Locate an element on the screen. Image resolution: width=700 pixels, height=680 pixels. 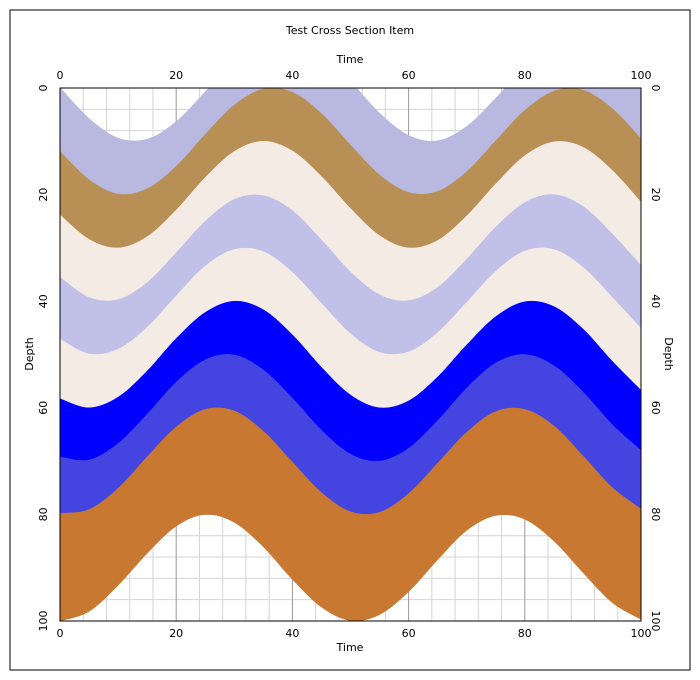
y-axis-title-right: Depth is located at coordinates (668, 354).